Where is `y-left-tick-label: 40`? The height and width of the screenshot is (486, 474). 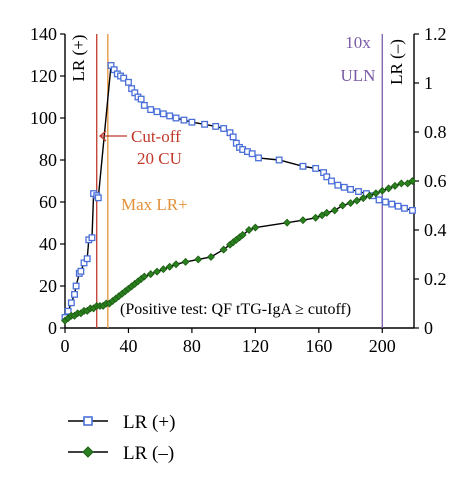 y-left-tick-label: 40 is located at coordinates (48, 244).